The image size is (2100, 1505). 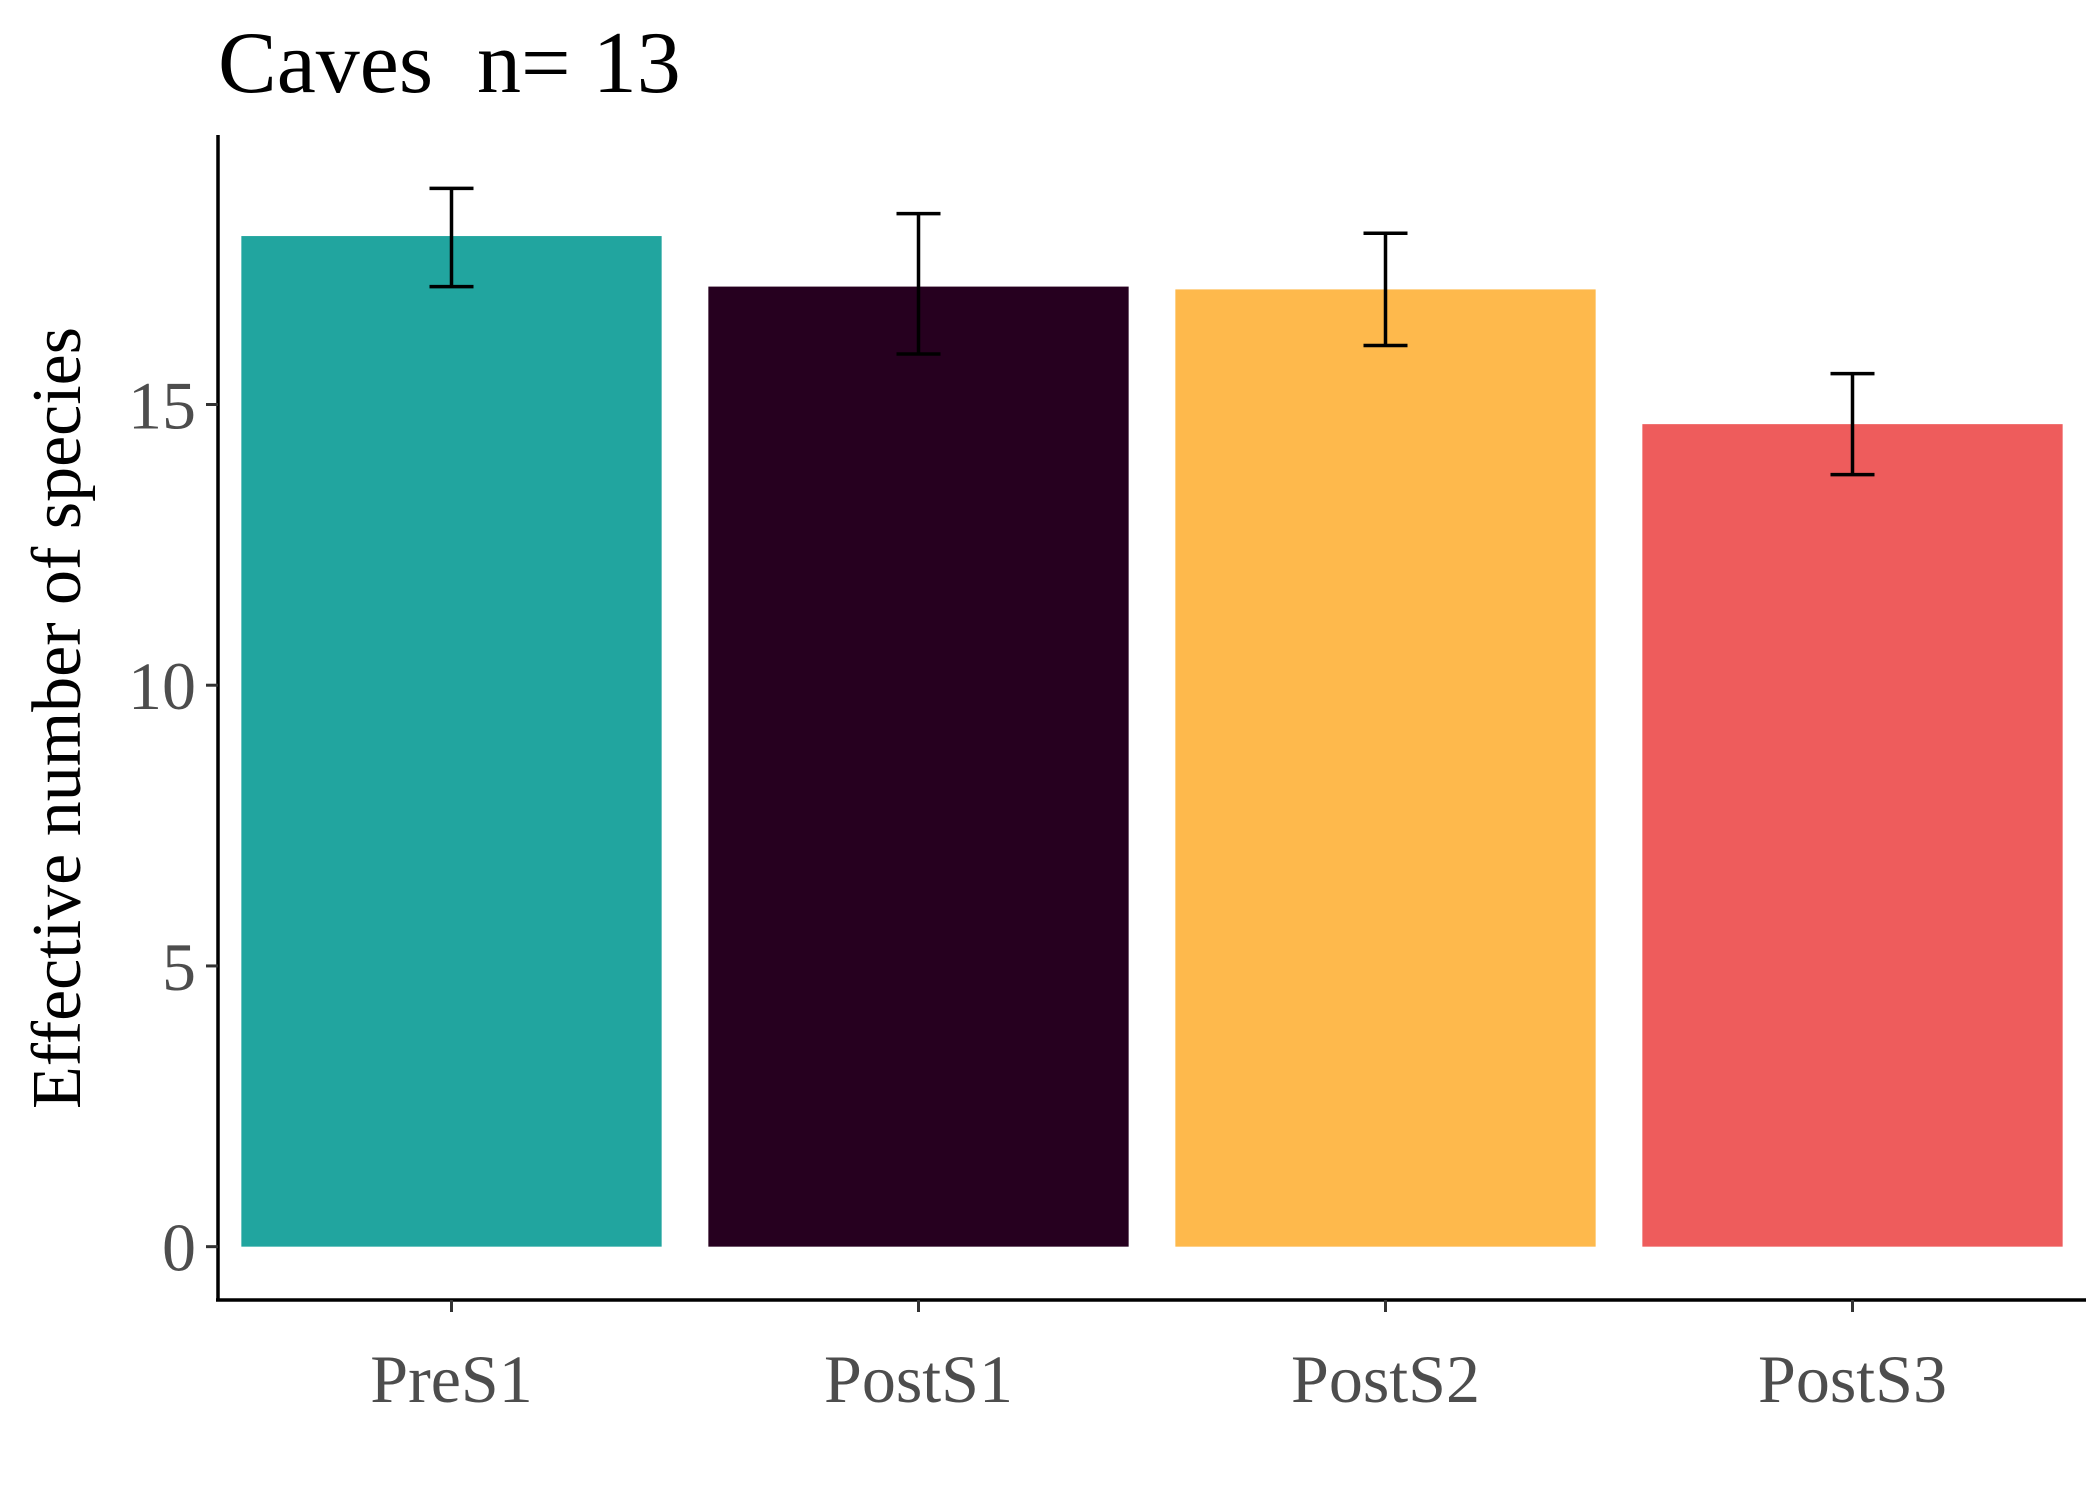 What do you see at coordinates (1852, 424) in the screenshot?
I see `error-bar-posts3` at bounding box center [1852, 424].